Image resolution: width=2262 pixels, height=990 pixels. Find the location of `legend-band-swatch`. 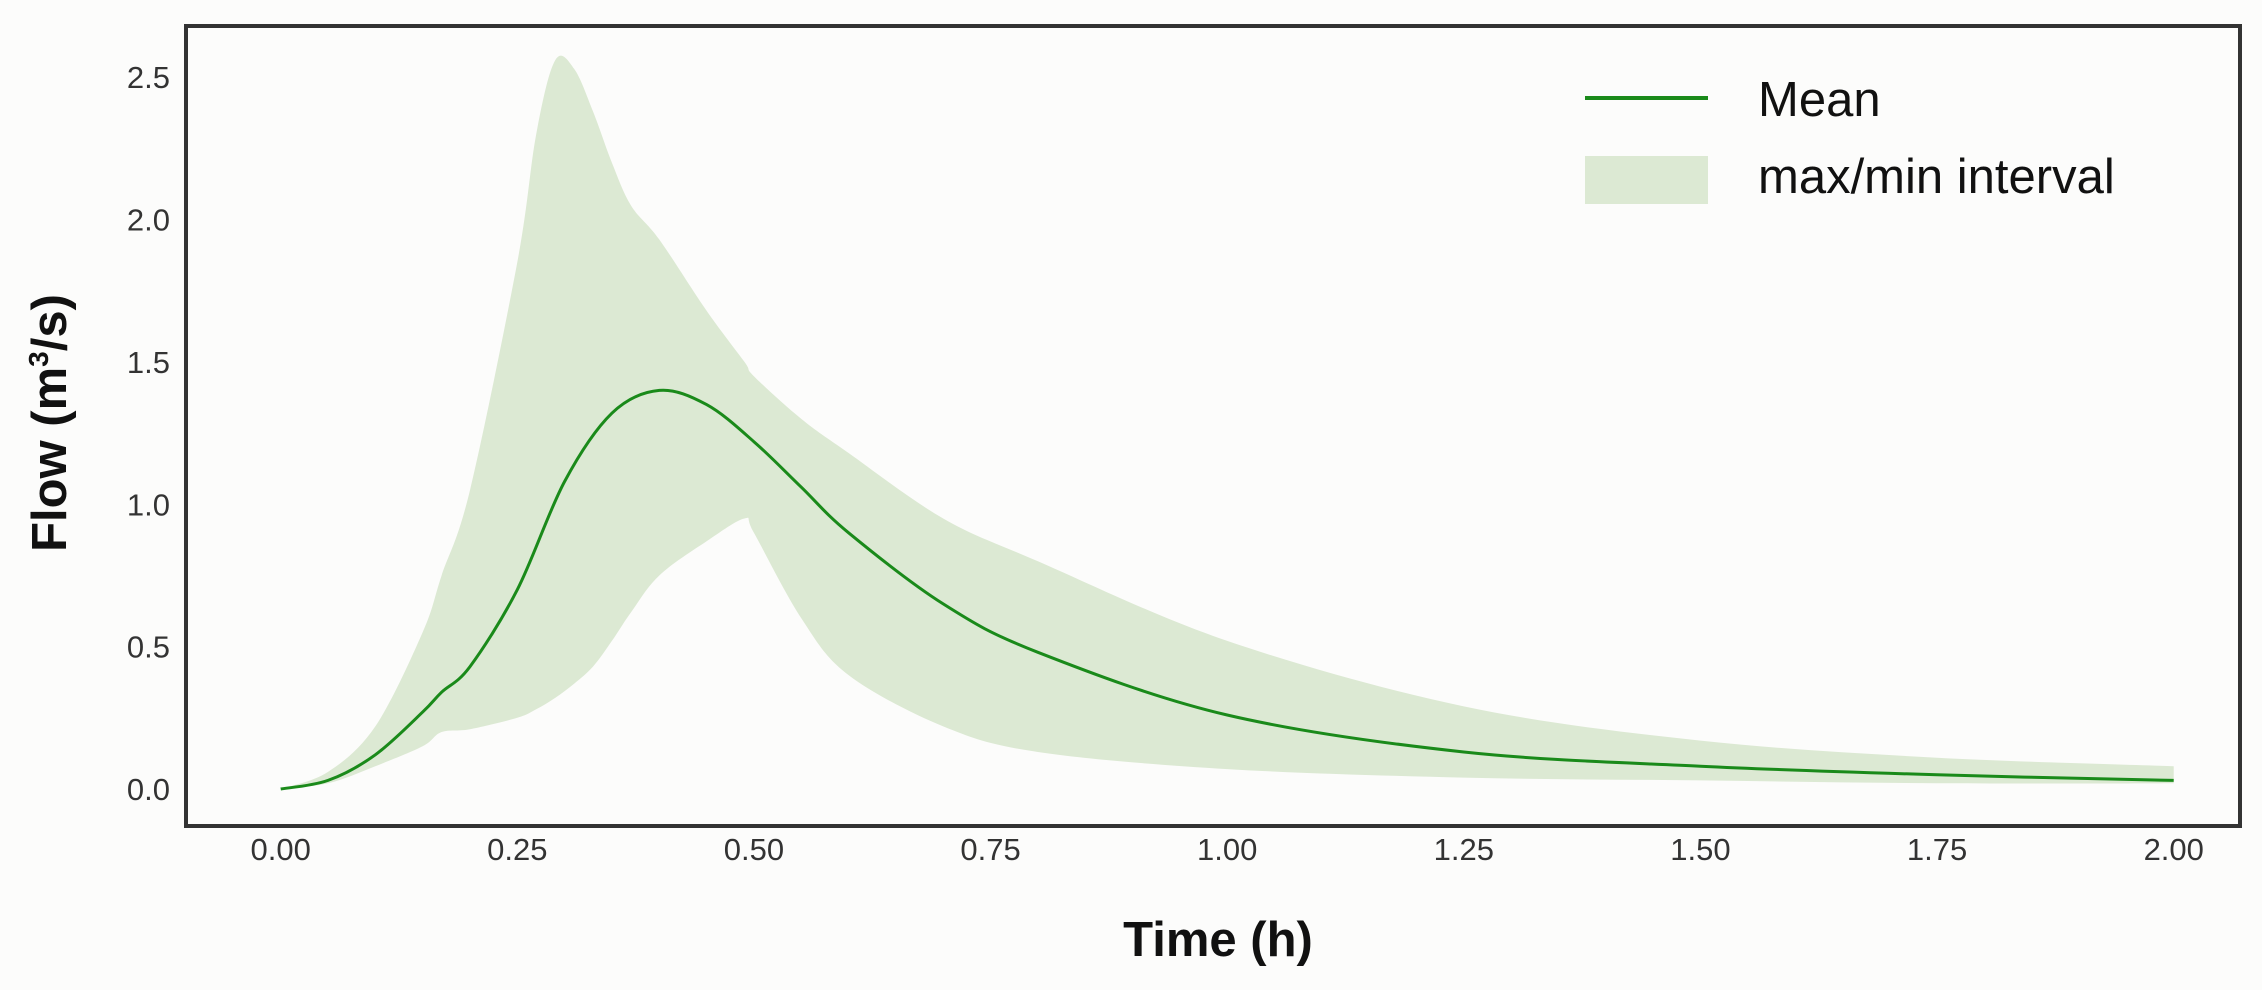

legend-band-swatch is located at coordinates (1646, 180).